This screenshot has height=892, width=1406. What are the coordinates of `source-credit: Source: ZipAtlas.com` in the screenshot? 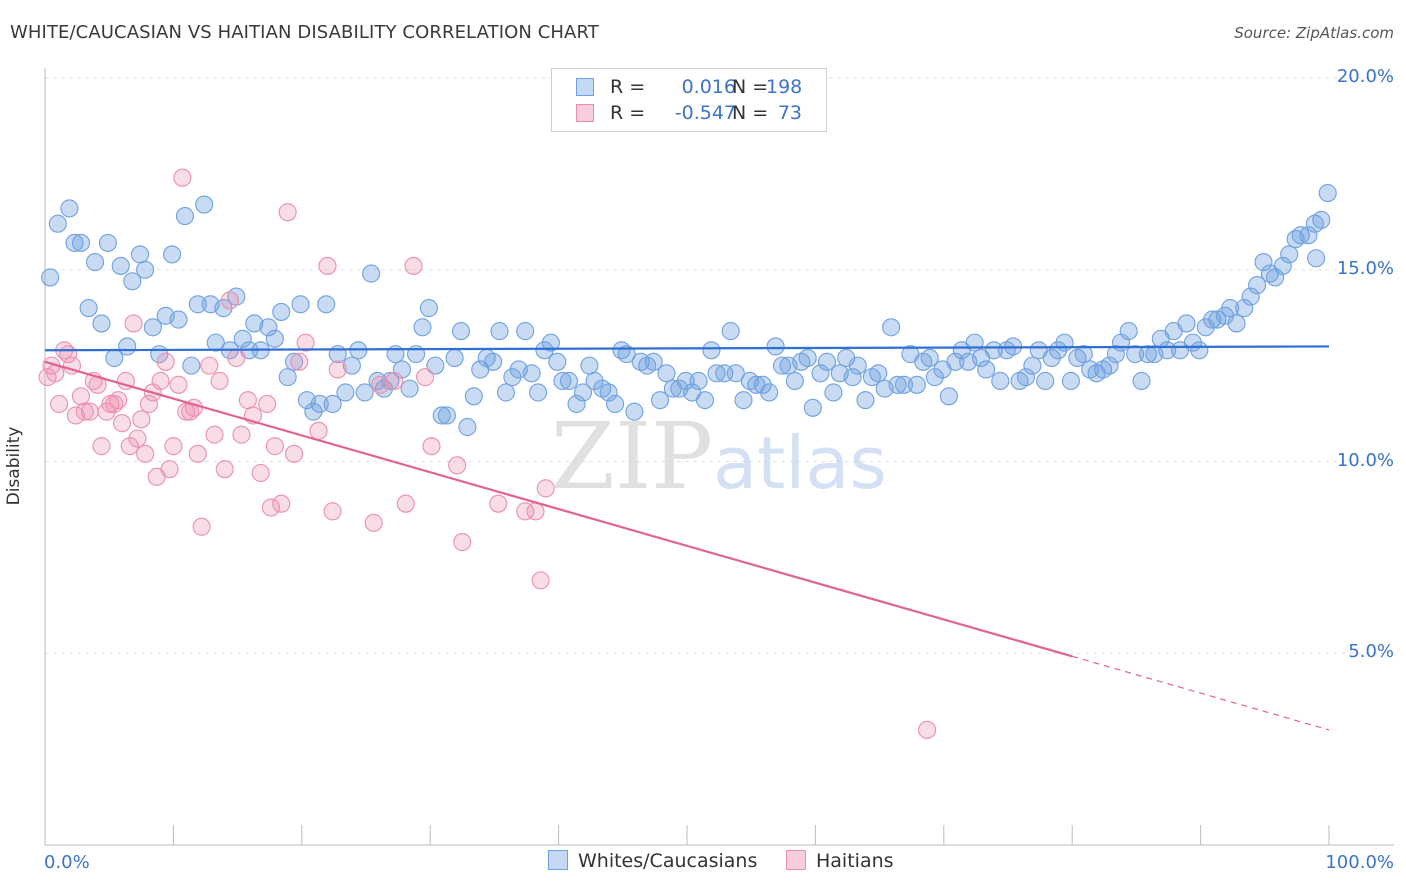 It's located at (1314, 33).